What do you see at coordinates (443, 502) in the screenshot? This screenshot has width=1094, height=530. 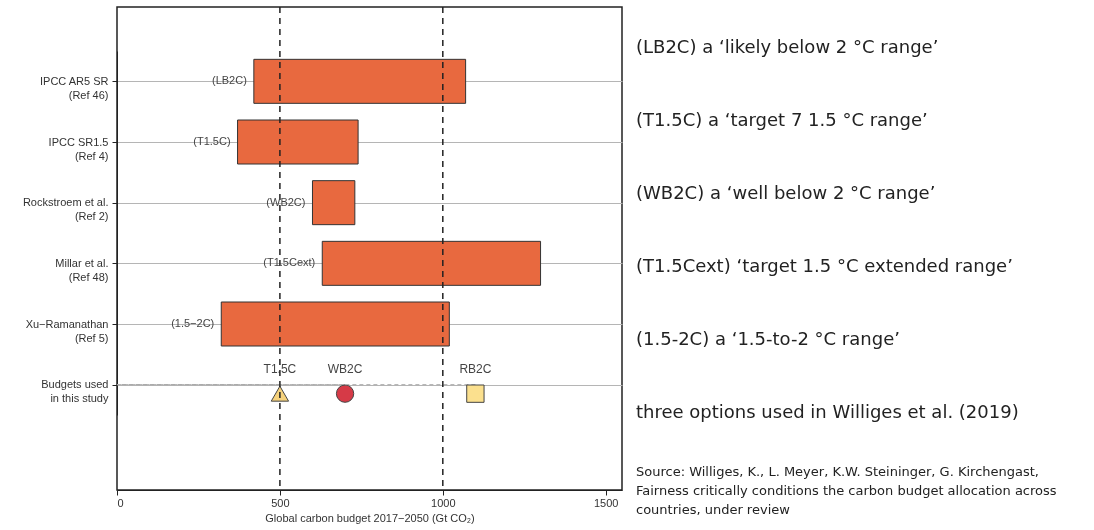 I see `x-tick-label: 1000` at bounding box center [443, 502].